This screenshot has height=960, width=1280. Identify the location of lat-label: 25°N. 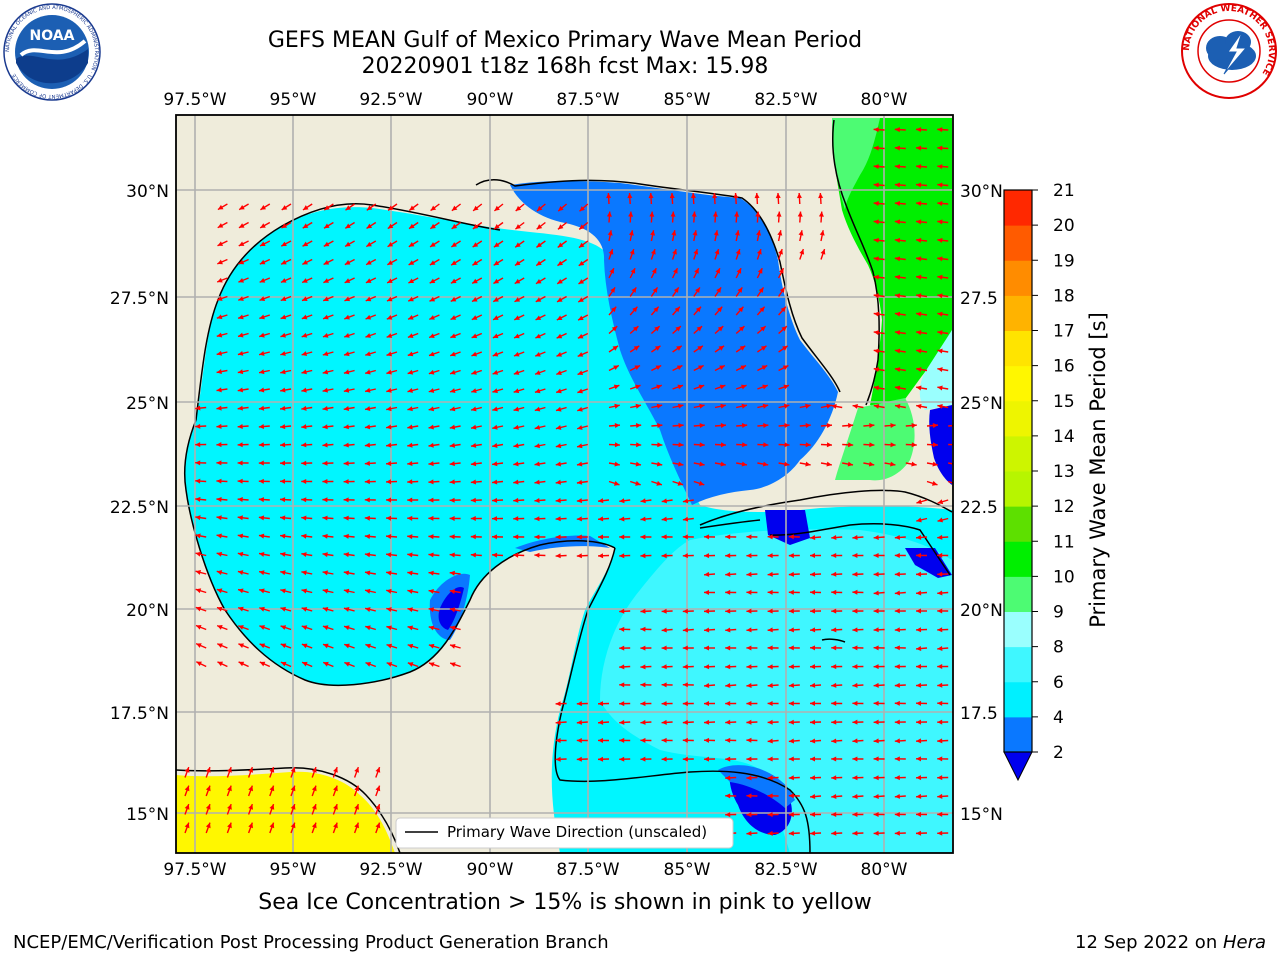
(981, 404).